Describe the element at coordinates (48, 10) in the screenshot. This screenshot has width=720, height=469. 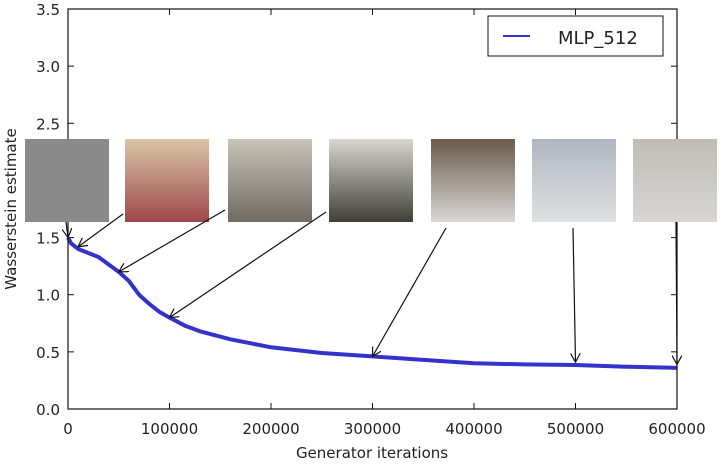
I see `y-tick-label: 3.5` at that location.